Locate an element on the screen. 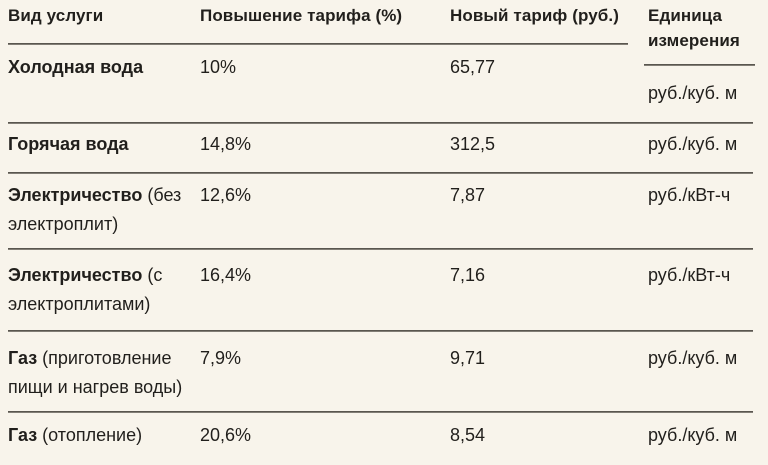 The image size is (768, 465). service-cell: Горячая вода is located at coordinates (104, 148).